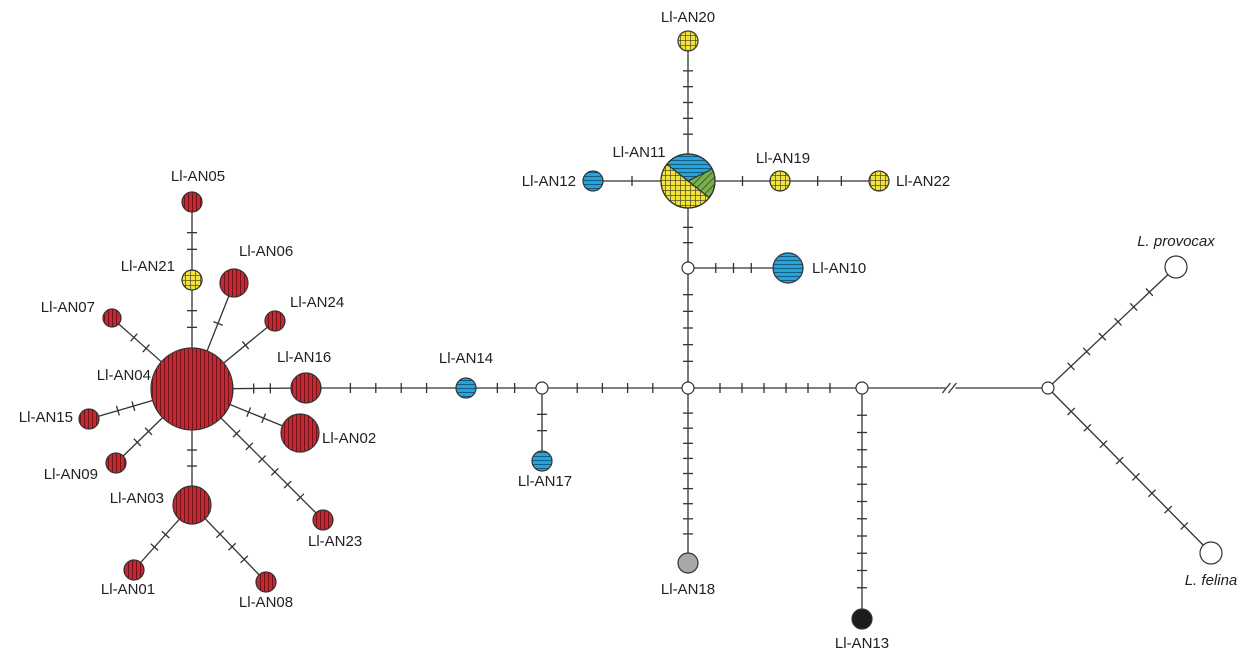 This screenshot has width=1245, height=657. What do you see at coordinates (542, 424) in the screenshot?
I see `edge-mv1-n17` at bounding box center [542, 424].